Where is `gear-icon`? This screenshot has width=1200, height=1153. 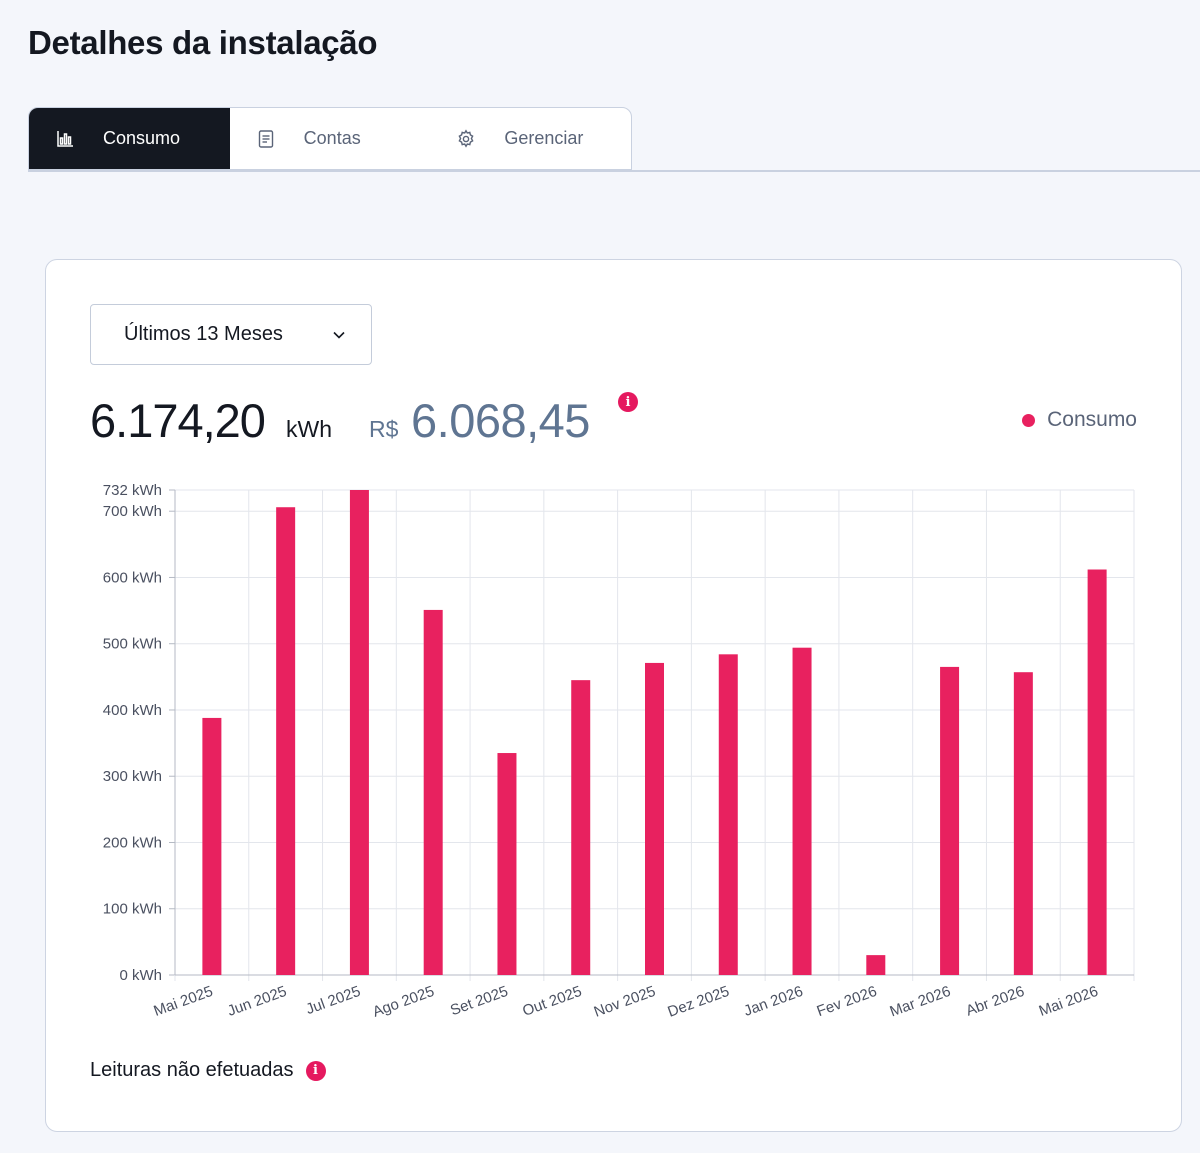 gear-icon is located at coordinates (466, 138).